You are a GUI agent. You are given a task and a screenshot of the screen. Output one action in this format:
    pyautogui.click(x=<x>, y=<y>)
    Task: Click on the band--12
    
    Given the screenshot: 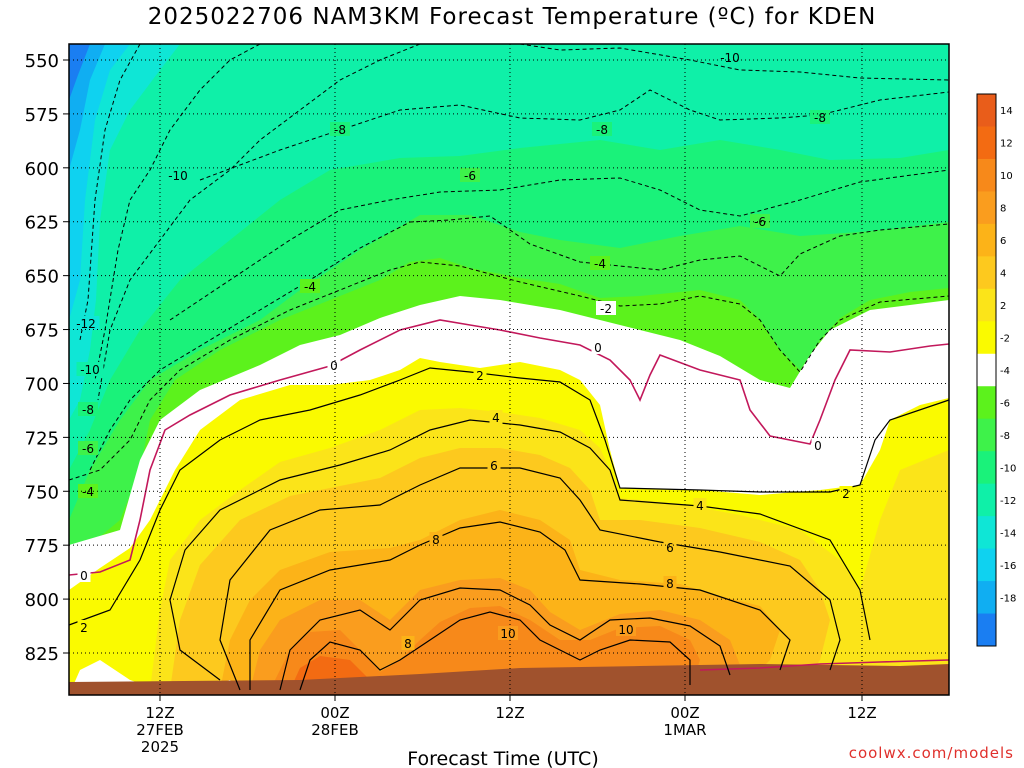 What is the action you would take?
    pyautogui.click(x=124, y=232)
    